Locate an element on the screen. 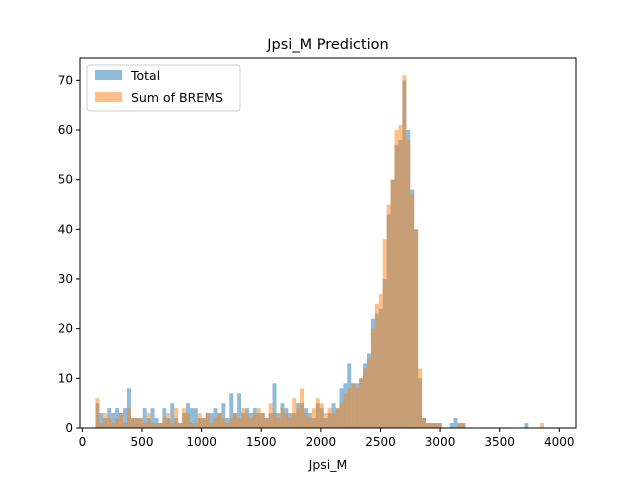 The image size is (640, 480). legend-label-brems: Sum of BREMS is located at coordinates (177, 97).